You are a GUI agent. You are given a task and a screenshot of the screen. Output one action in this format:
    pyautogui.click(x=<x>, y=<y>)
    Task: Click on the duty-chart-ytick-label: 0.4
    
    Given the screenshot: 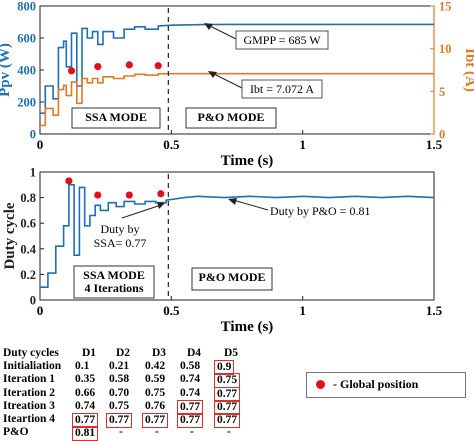 What is the action you would take?
    pyautogui.click(x=28, y=249)
    